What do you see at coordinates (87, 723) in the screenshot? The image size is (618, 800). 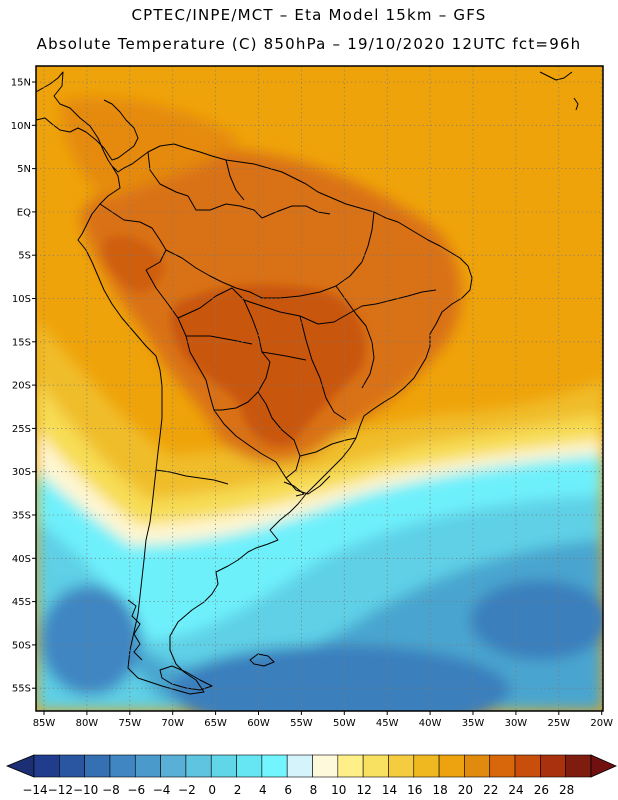 I see `lon-label: 80W` at bounding box center [87, 723].